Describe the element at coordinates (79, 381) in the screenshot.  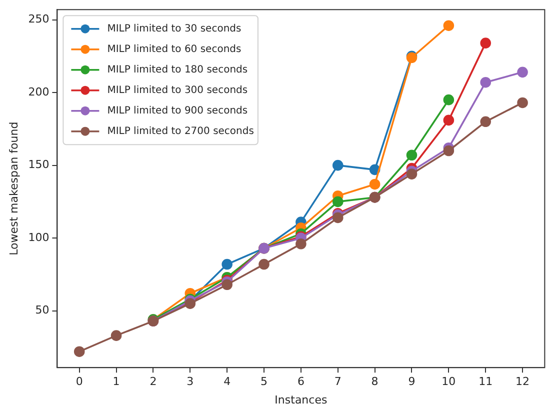
I see `x-tick-label: 0` at that location.